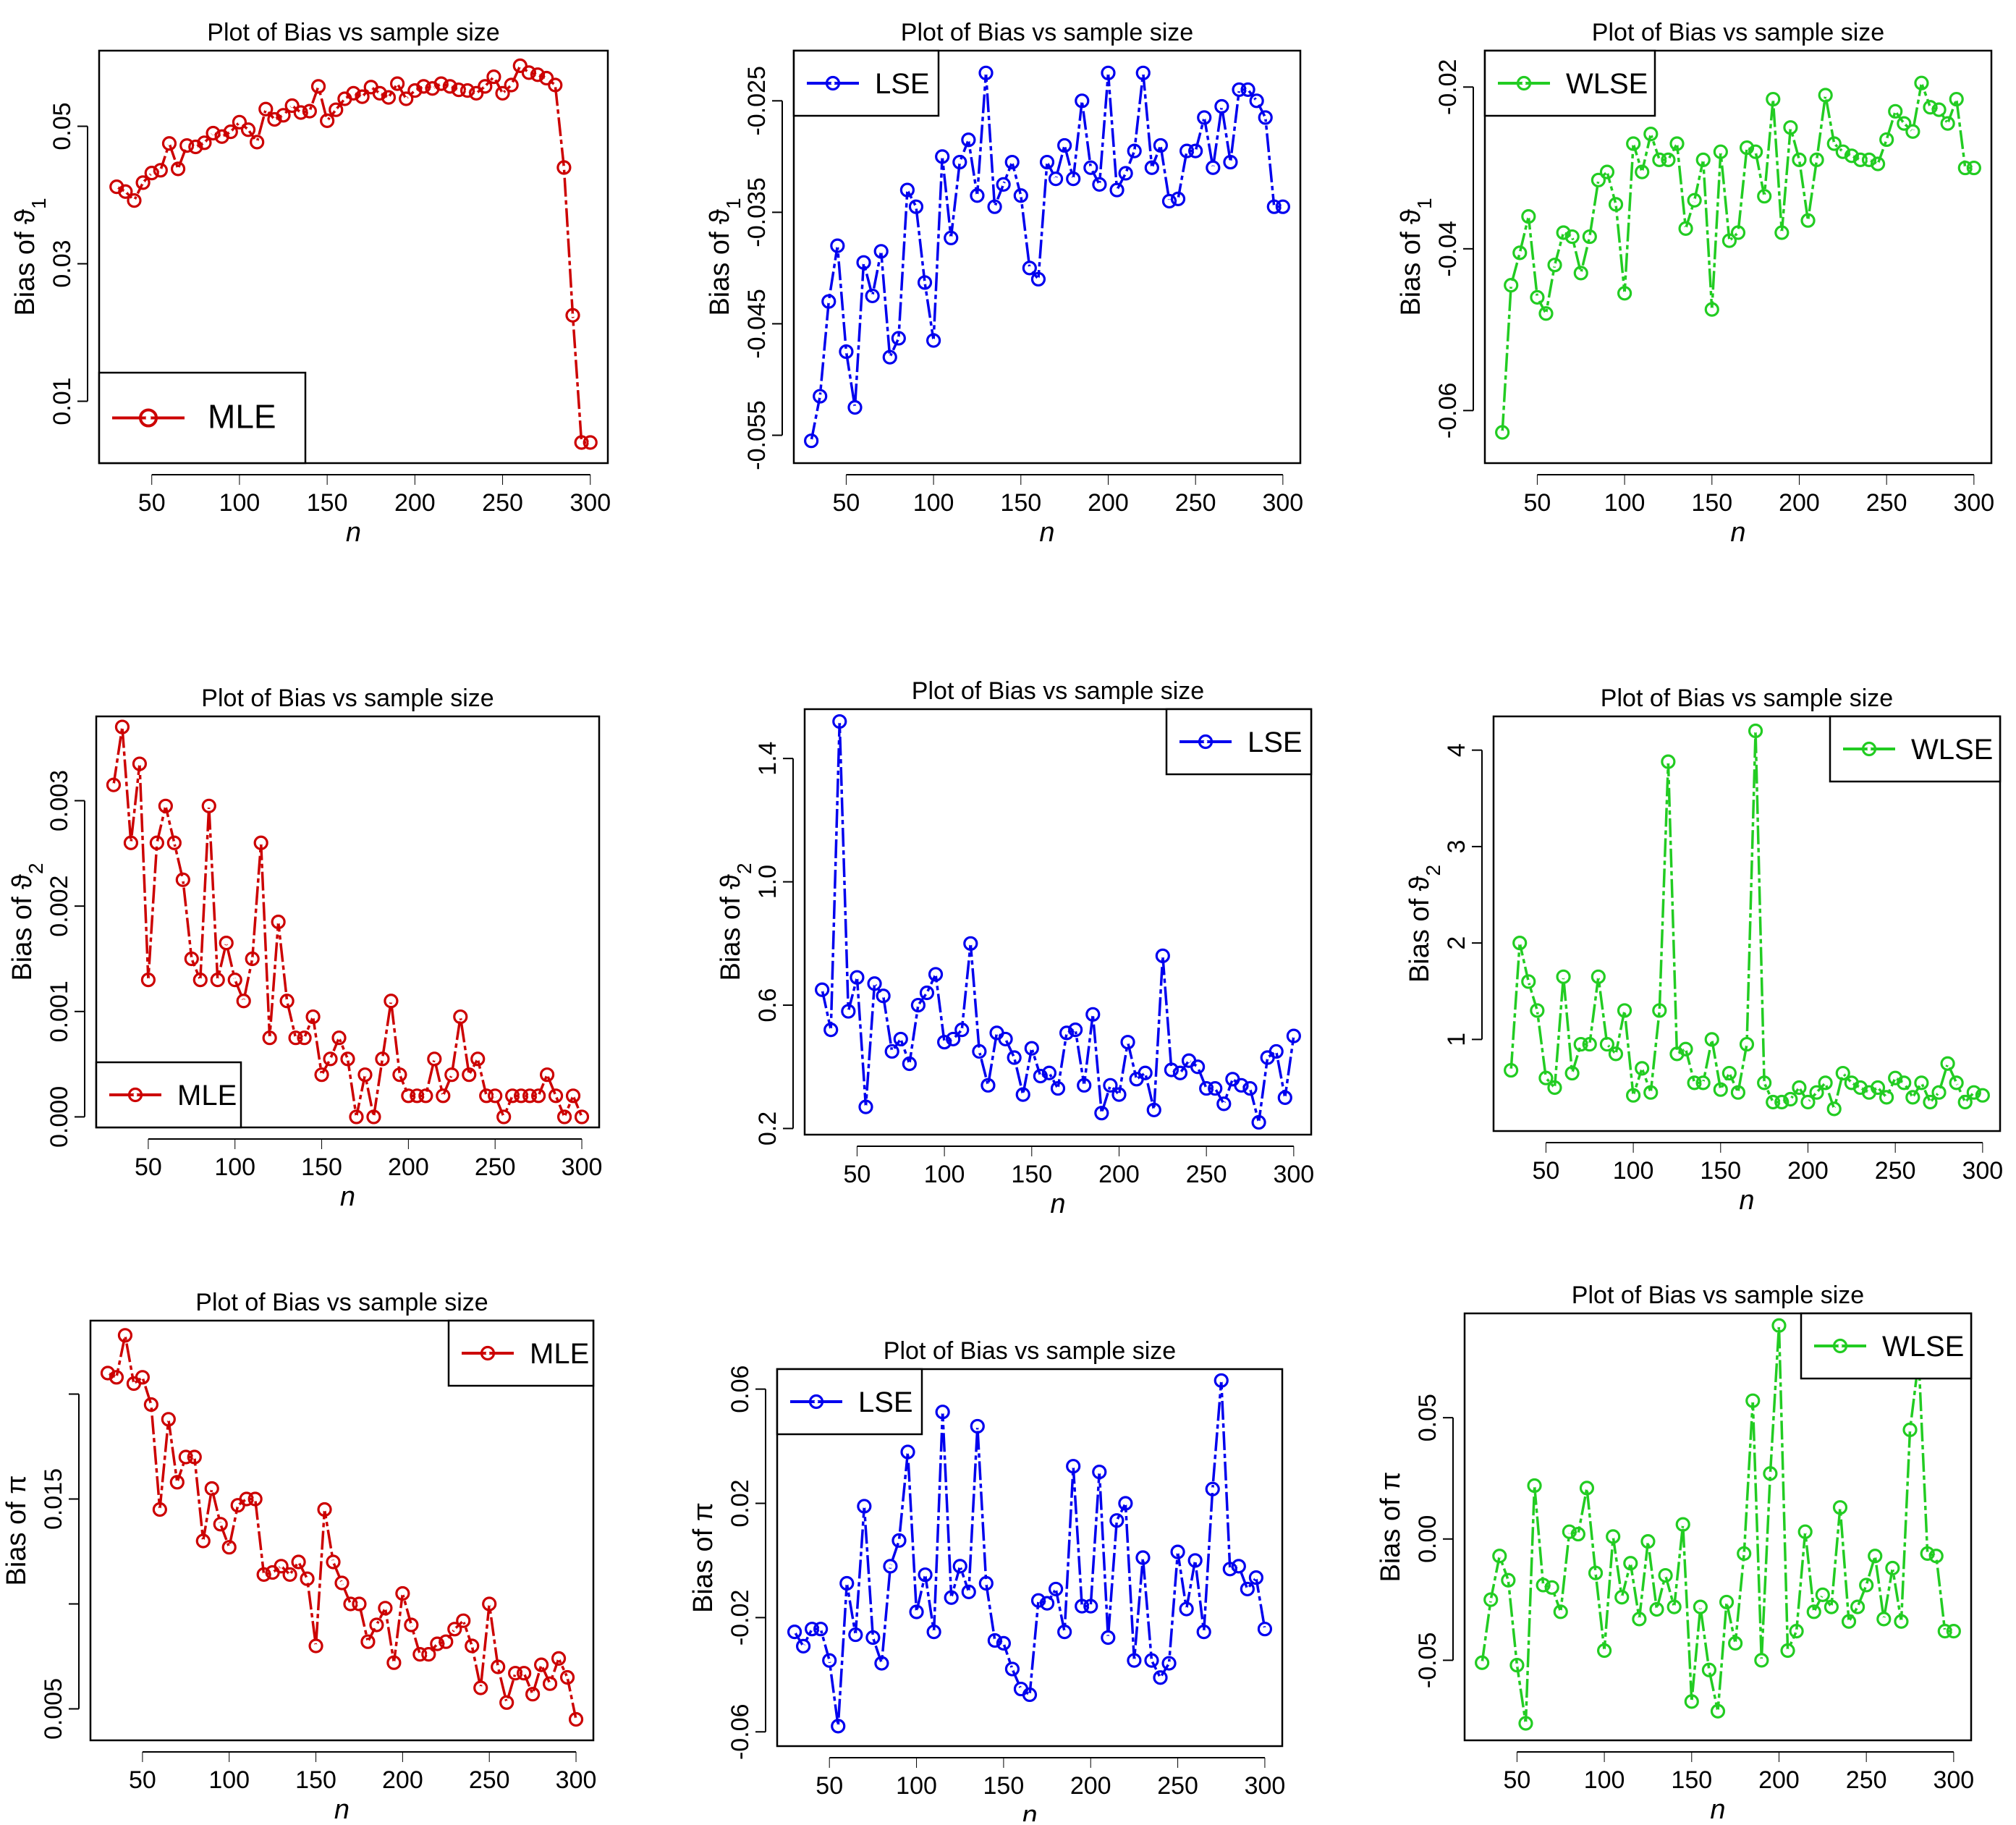  What do you see at coordinates (1004, 1786) in the screenshot?
I see `x-tick-label: 150` at bounding box center [1004, 1786].